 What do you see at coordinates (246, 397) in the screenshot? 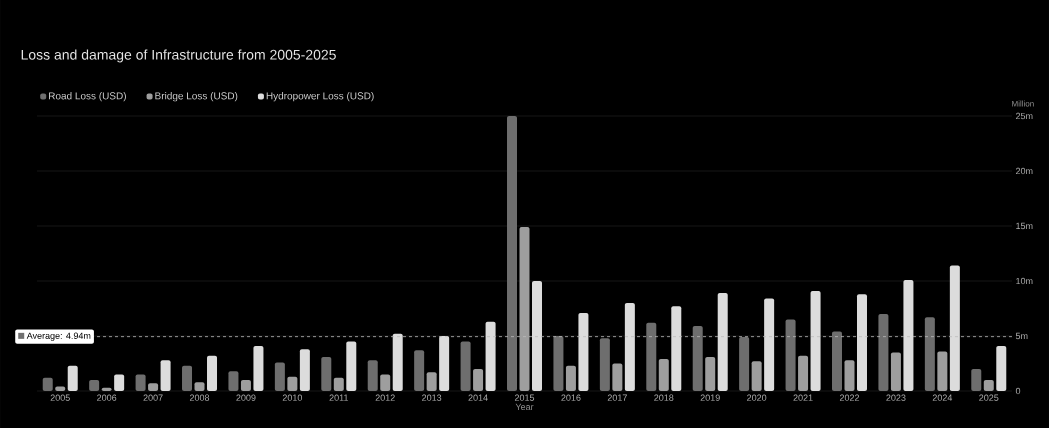
I see `x-tick-label: 2009` at bounding box center [246, 397].